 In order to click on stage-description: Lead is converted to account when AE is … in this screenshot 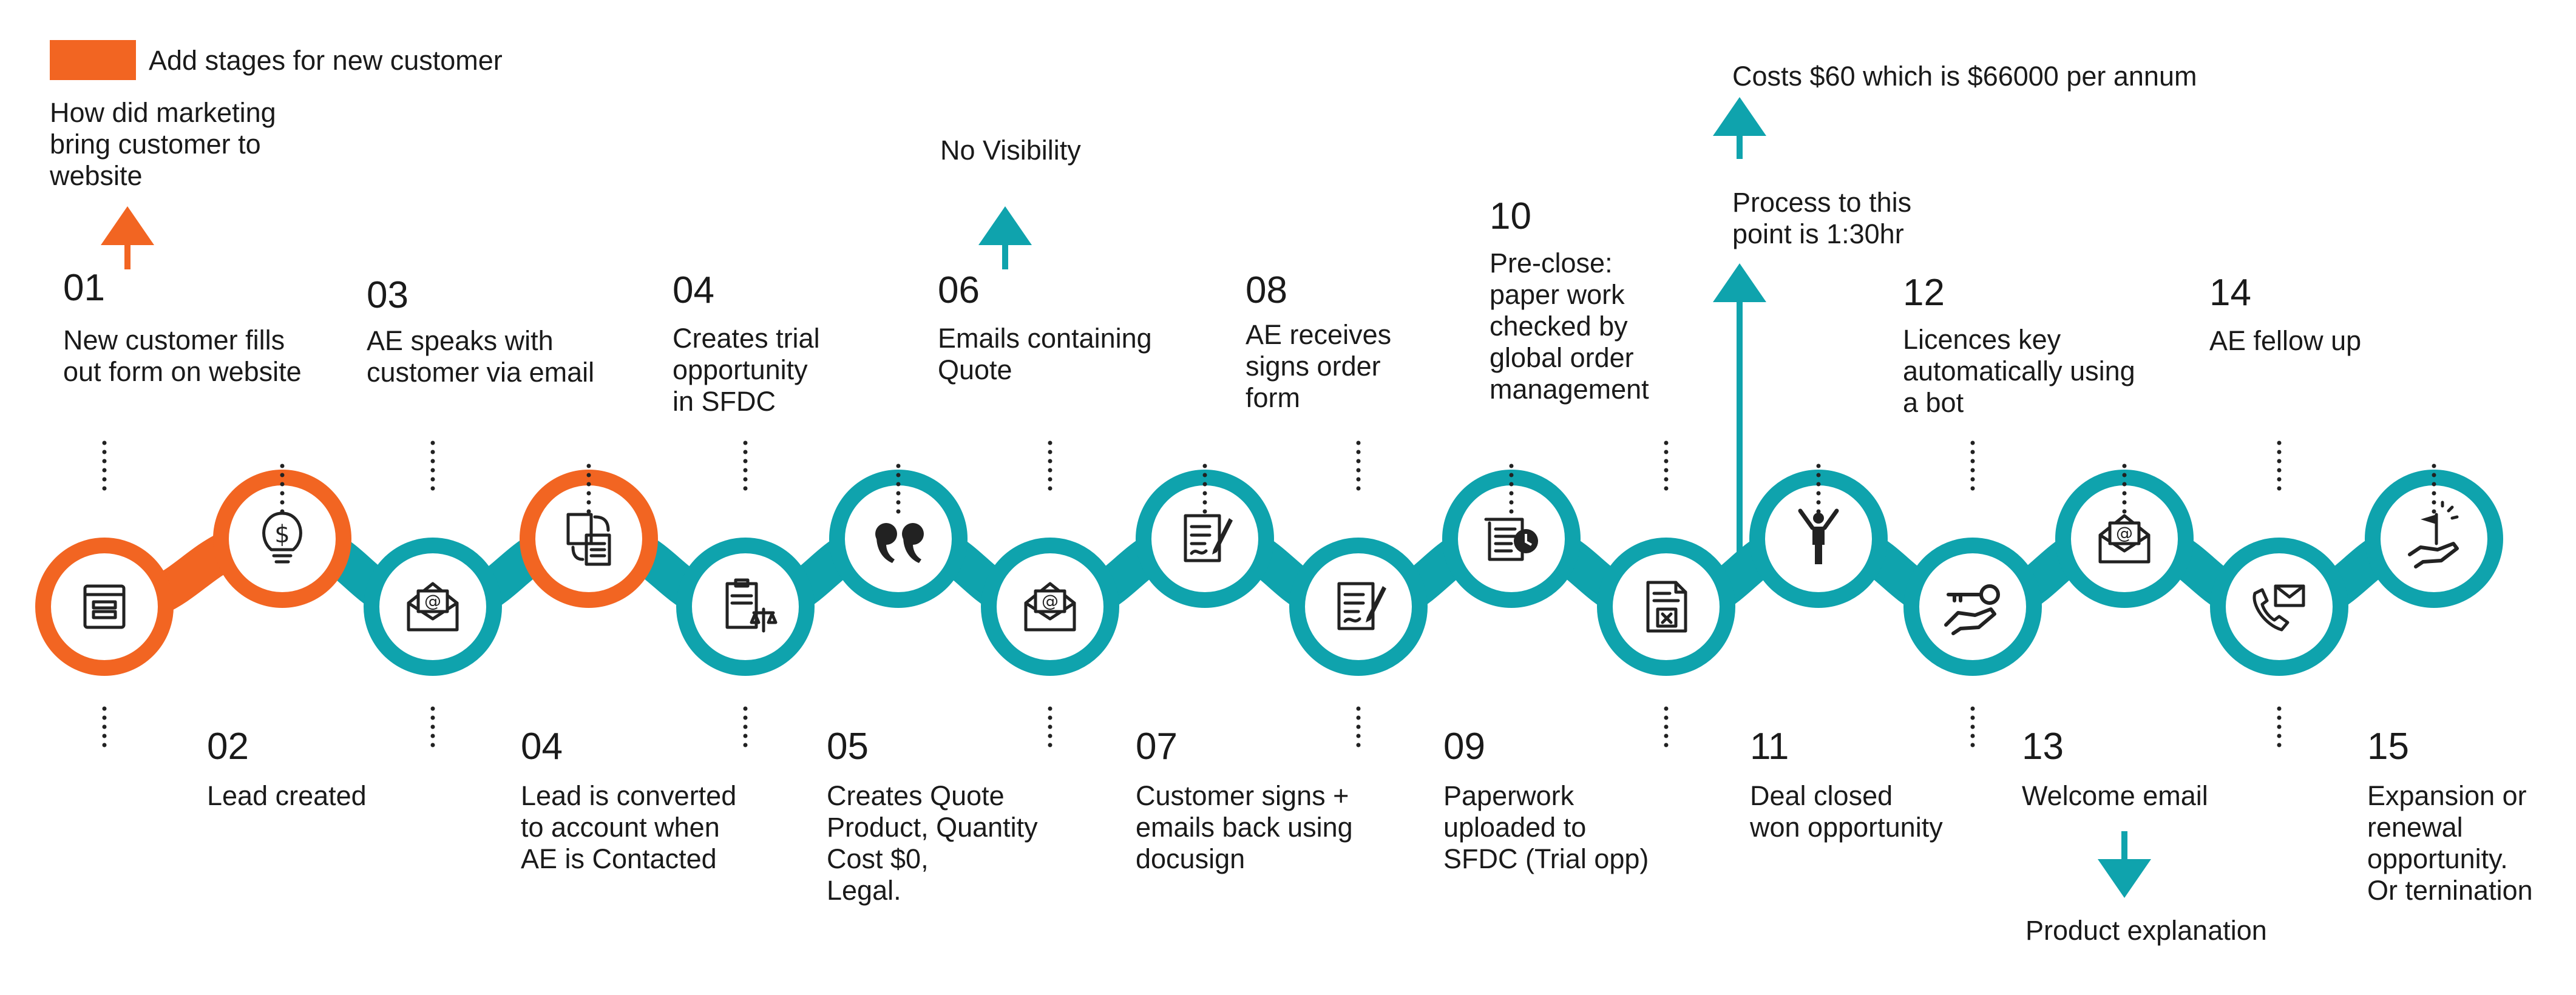, I will do `click(629, 827)`.